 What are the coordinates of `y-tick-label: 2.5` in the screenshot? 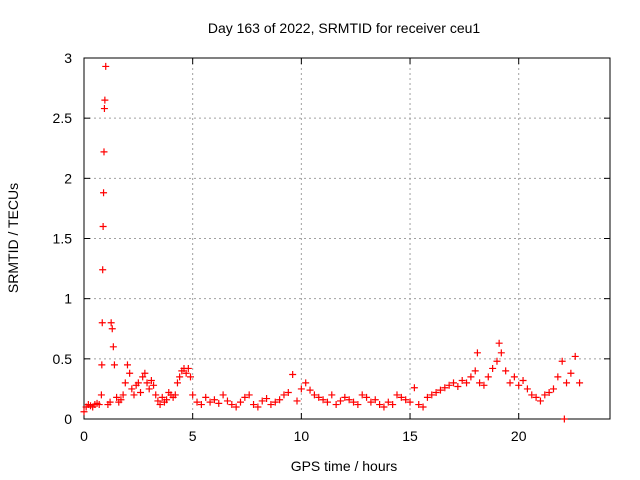 It's located at (63, 118).